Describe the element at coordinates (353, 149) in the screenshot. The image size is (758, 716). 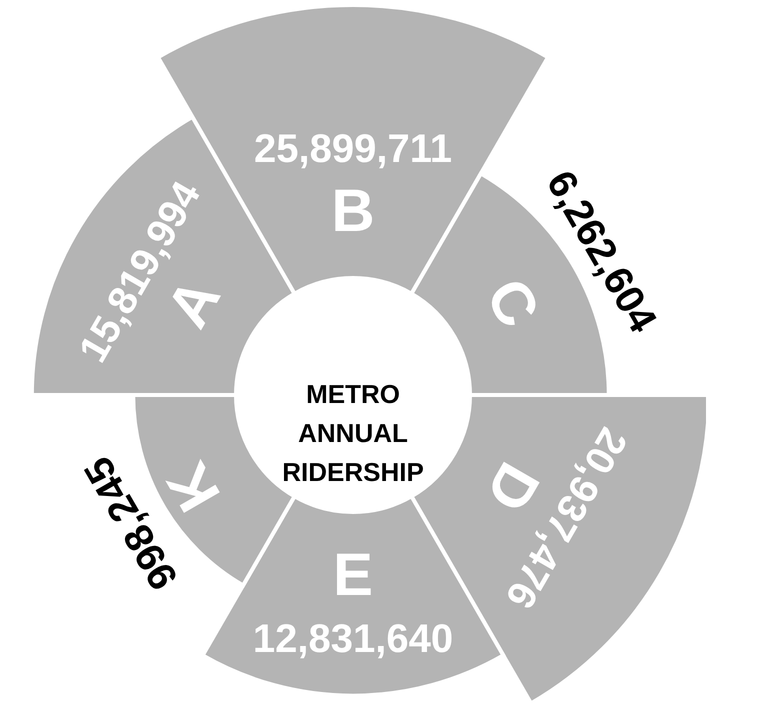
I see `data-label: 25,899,711` at that location.